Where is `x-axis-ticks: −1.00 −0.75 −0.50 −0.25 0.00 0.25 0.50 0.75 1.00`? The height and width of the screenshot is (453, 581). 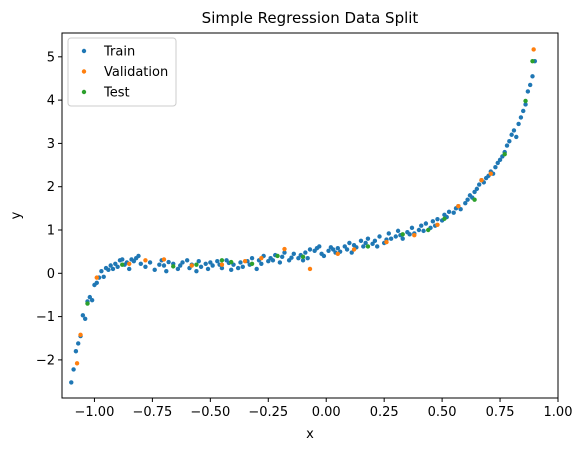
x-axis-ticks: −1.00 −0.75 −0.50 −0.25 0.00 0.25 0.50 0.75 1.00 is located at coordinates (324, 409).